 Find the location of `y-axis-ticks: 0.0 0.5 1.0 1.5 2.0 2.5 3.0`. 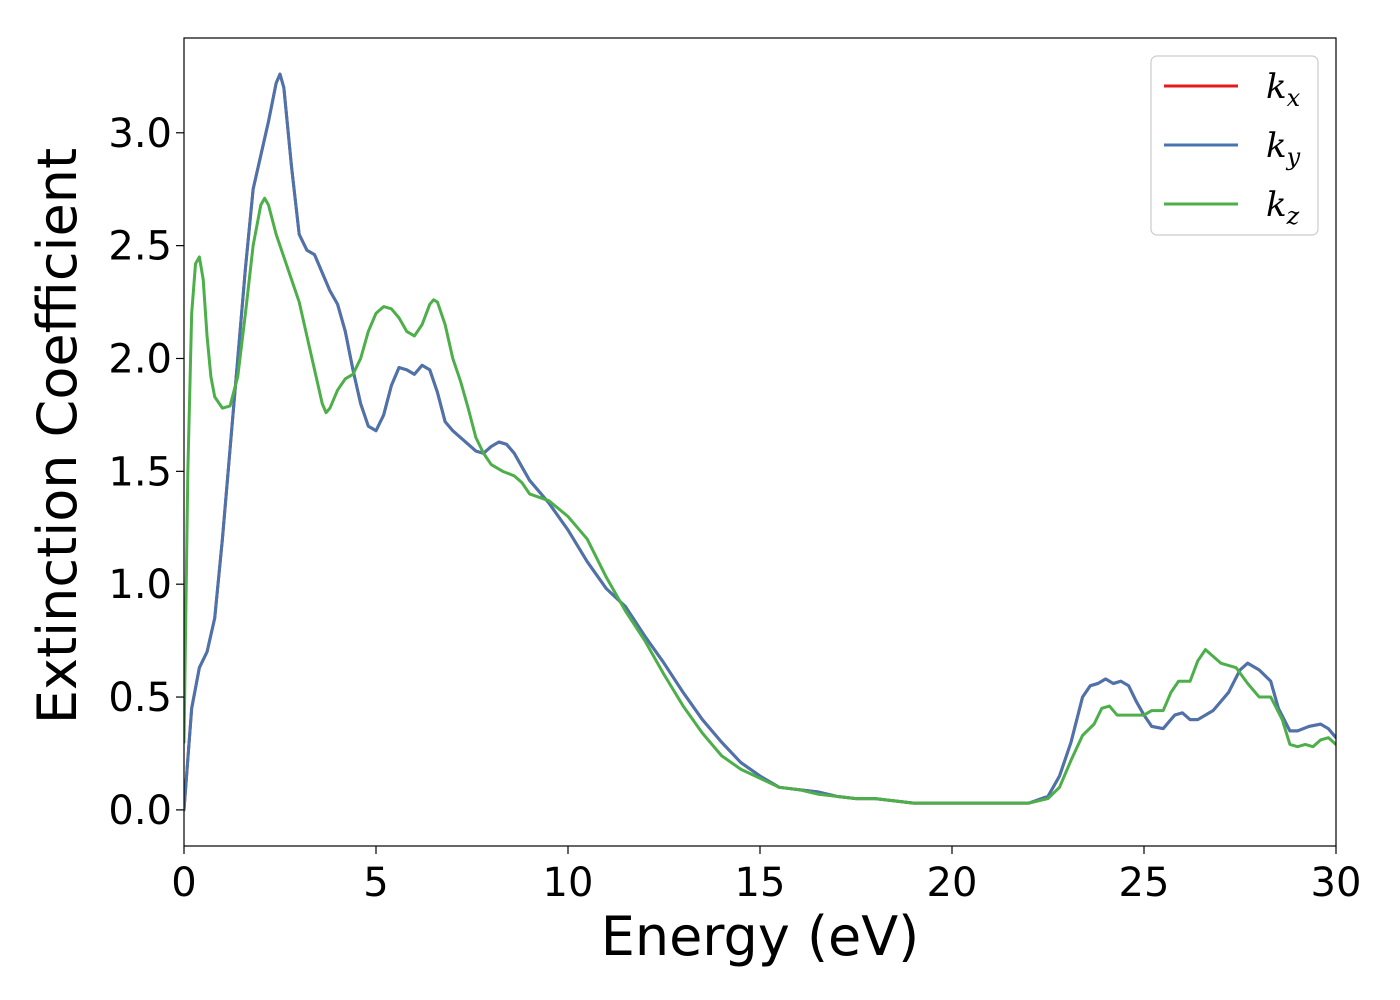

y-axis-ticks: 0.0 0.5 1.0 1.5 2.0 2.5 3.0 is located at coordinates (146, 472).